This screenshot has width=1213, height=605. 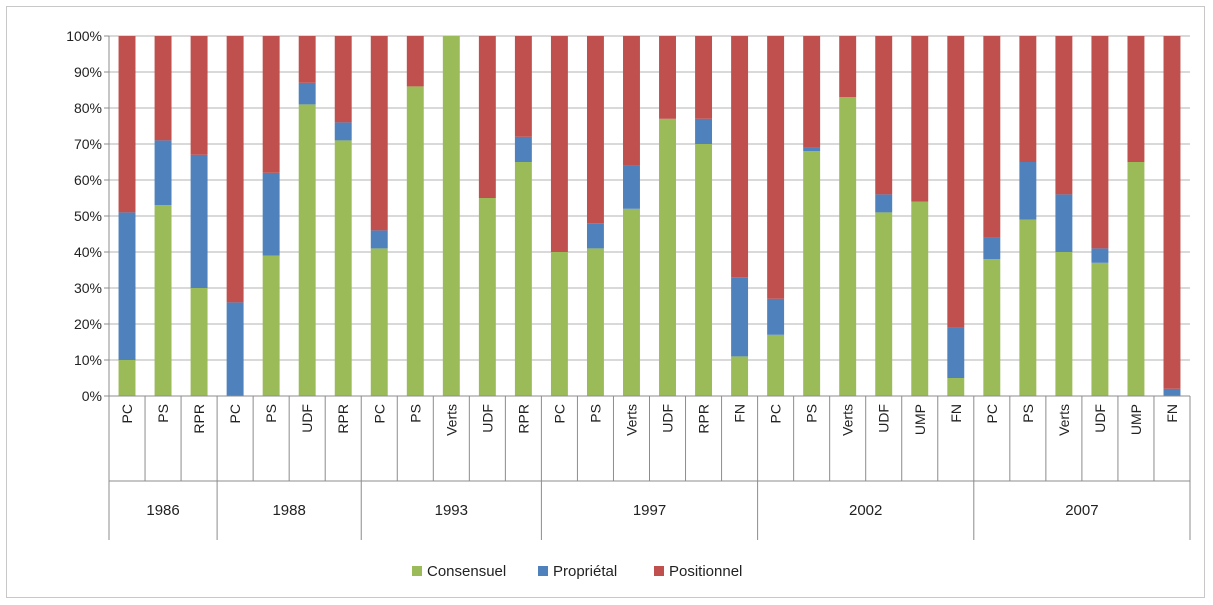 What do you see at coordinates (1081, 510) in the screenshot?
I see `group-label: 2007` at bounding box center [1081, 510].